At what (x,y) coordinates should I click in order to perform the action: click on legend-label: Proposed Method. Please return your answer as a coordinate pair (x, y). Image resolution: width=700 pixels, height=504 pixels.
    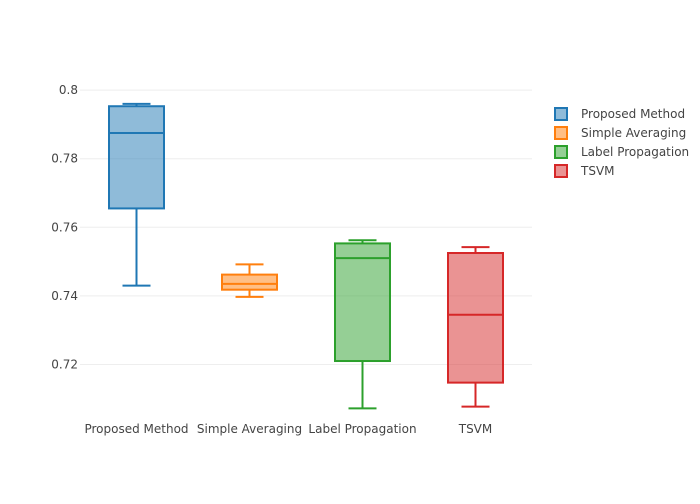
    Looking at the image, I should click on (633, 114).